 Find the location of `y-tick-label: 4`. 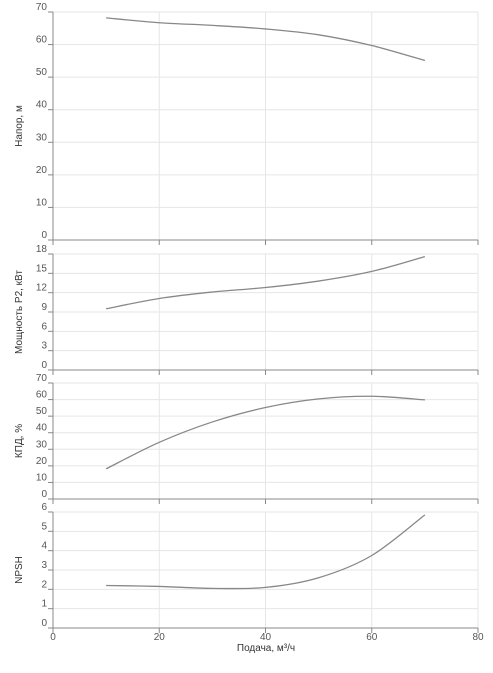

y-tick-label: 4 is located at coordinates (44, 546).